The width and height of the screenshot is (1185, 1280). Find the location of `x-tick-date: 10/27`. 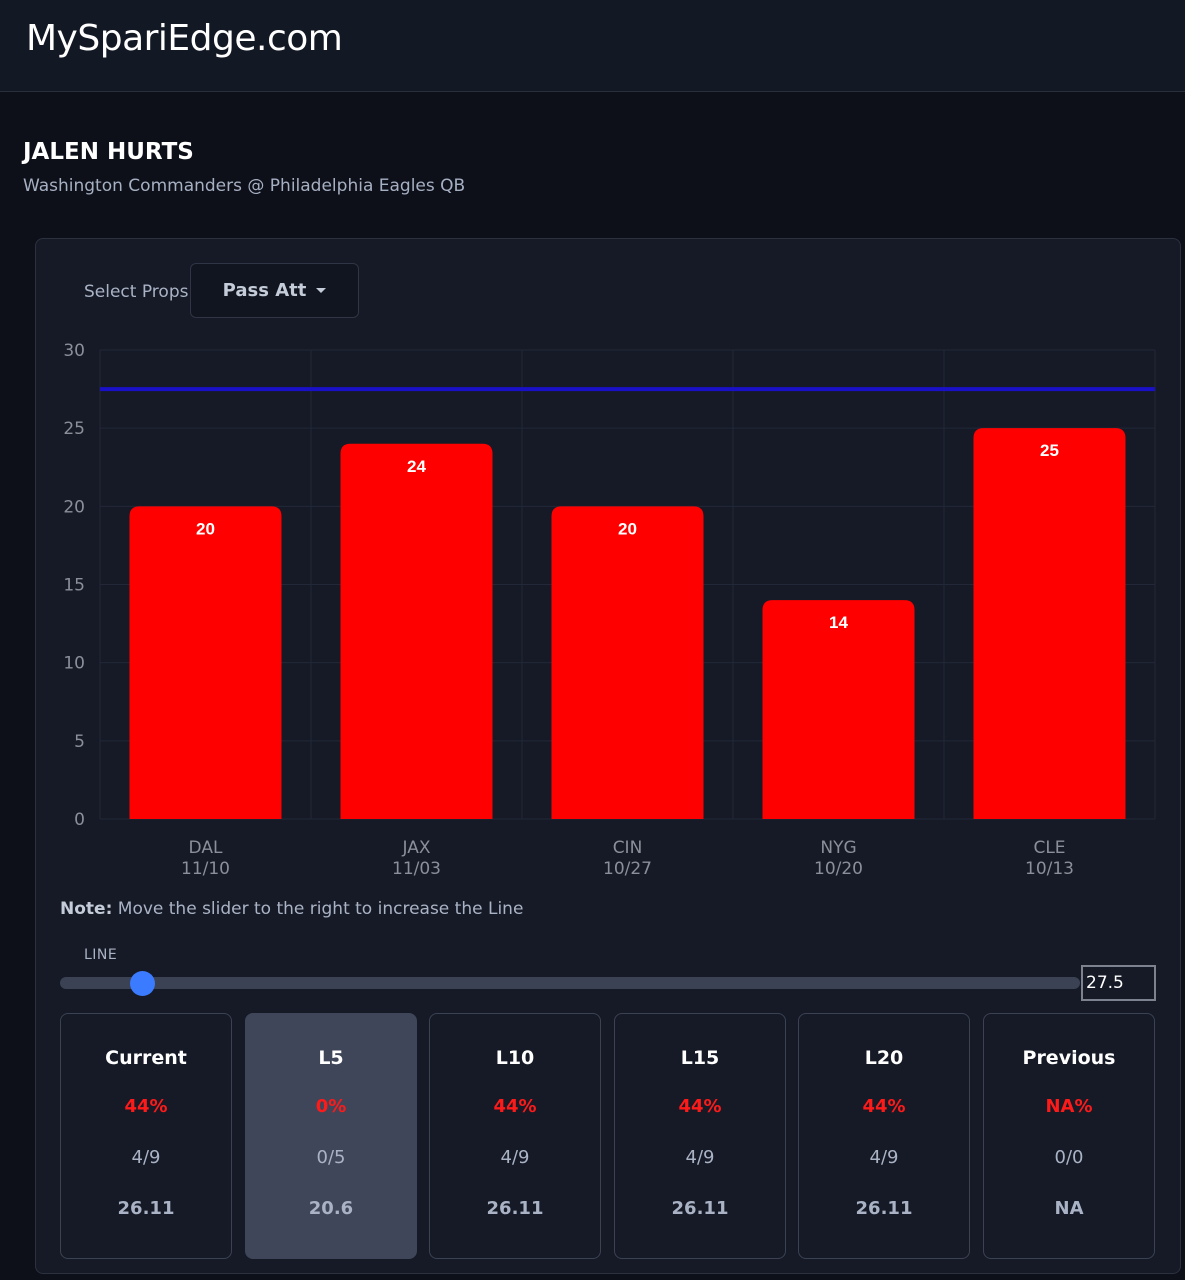

x-tick-date: 10/27 is located at coordinates (627, 869).